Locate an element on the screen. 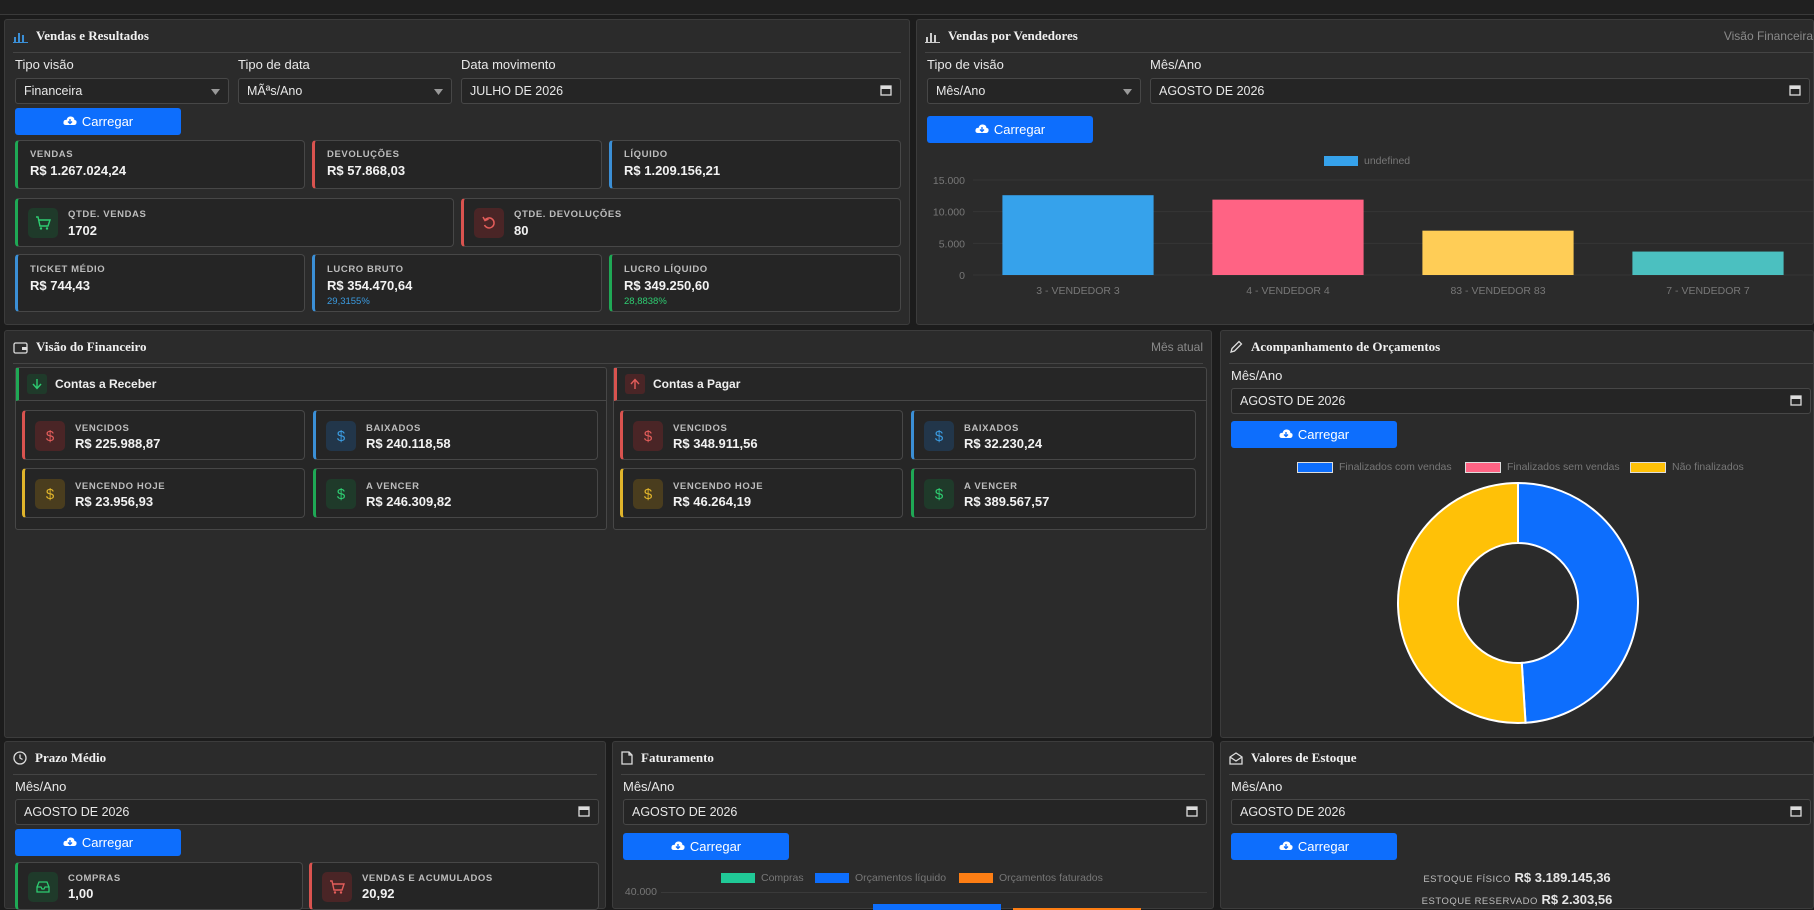 This screenshot has width=1814, height=910. kpi-value: 80 is located at coordinates (521, 230).